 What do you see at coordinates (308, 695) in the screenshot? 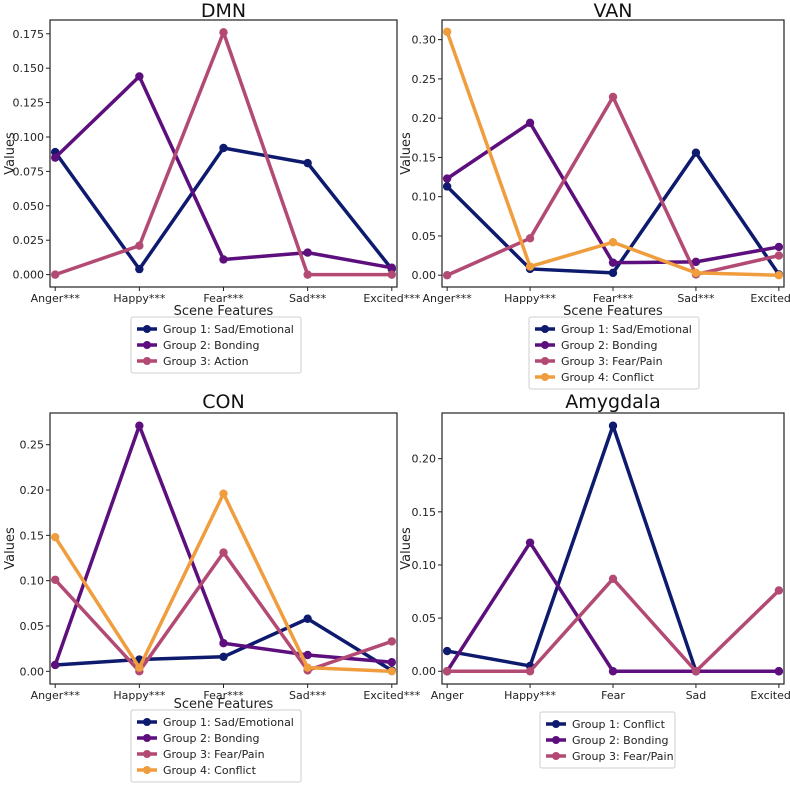
I see `x-tick-label: Sad***` at bounding box center [308, 695].